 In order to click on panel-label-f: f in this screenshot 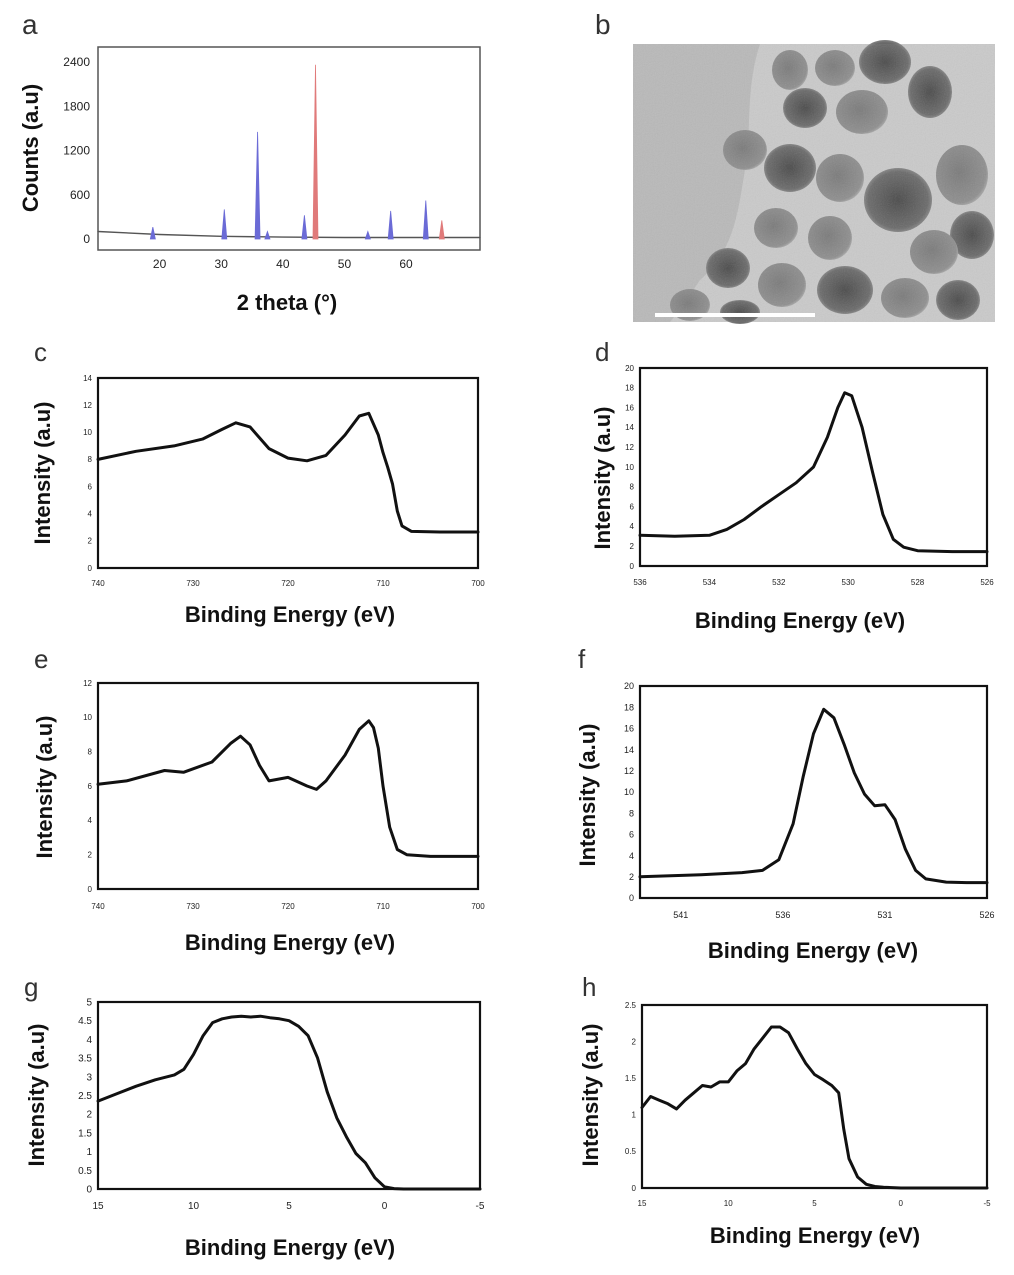, I will do `click(582, 659)`.